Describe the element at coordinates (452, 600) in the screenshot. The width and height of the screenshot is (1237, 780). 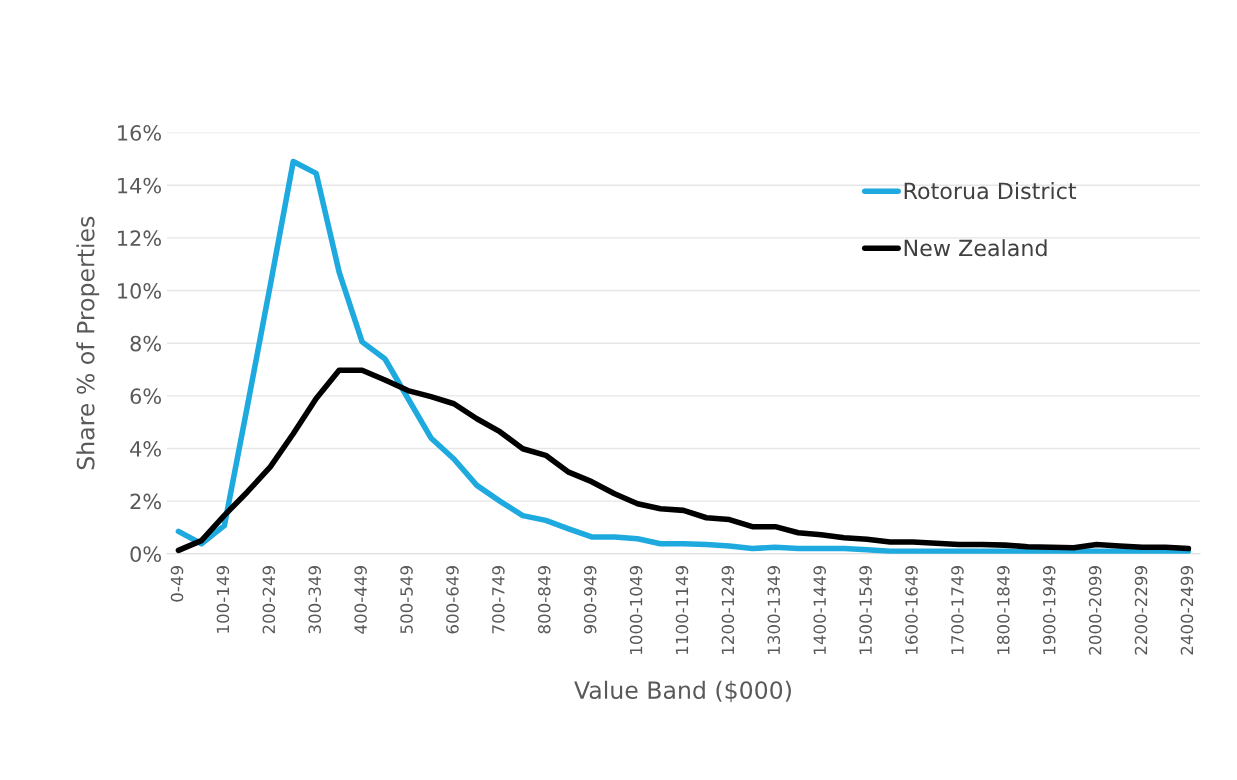
I see `x-tick-label: 600-649` at that location.